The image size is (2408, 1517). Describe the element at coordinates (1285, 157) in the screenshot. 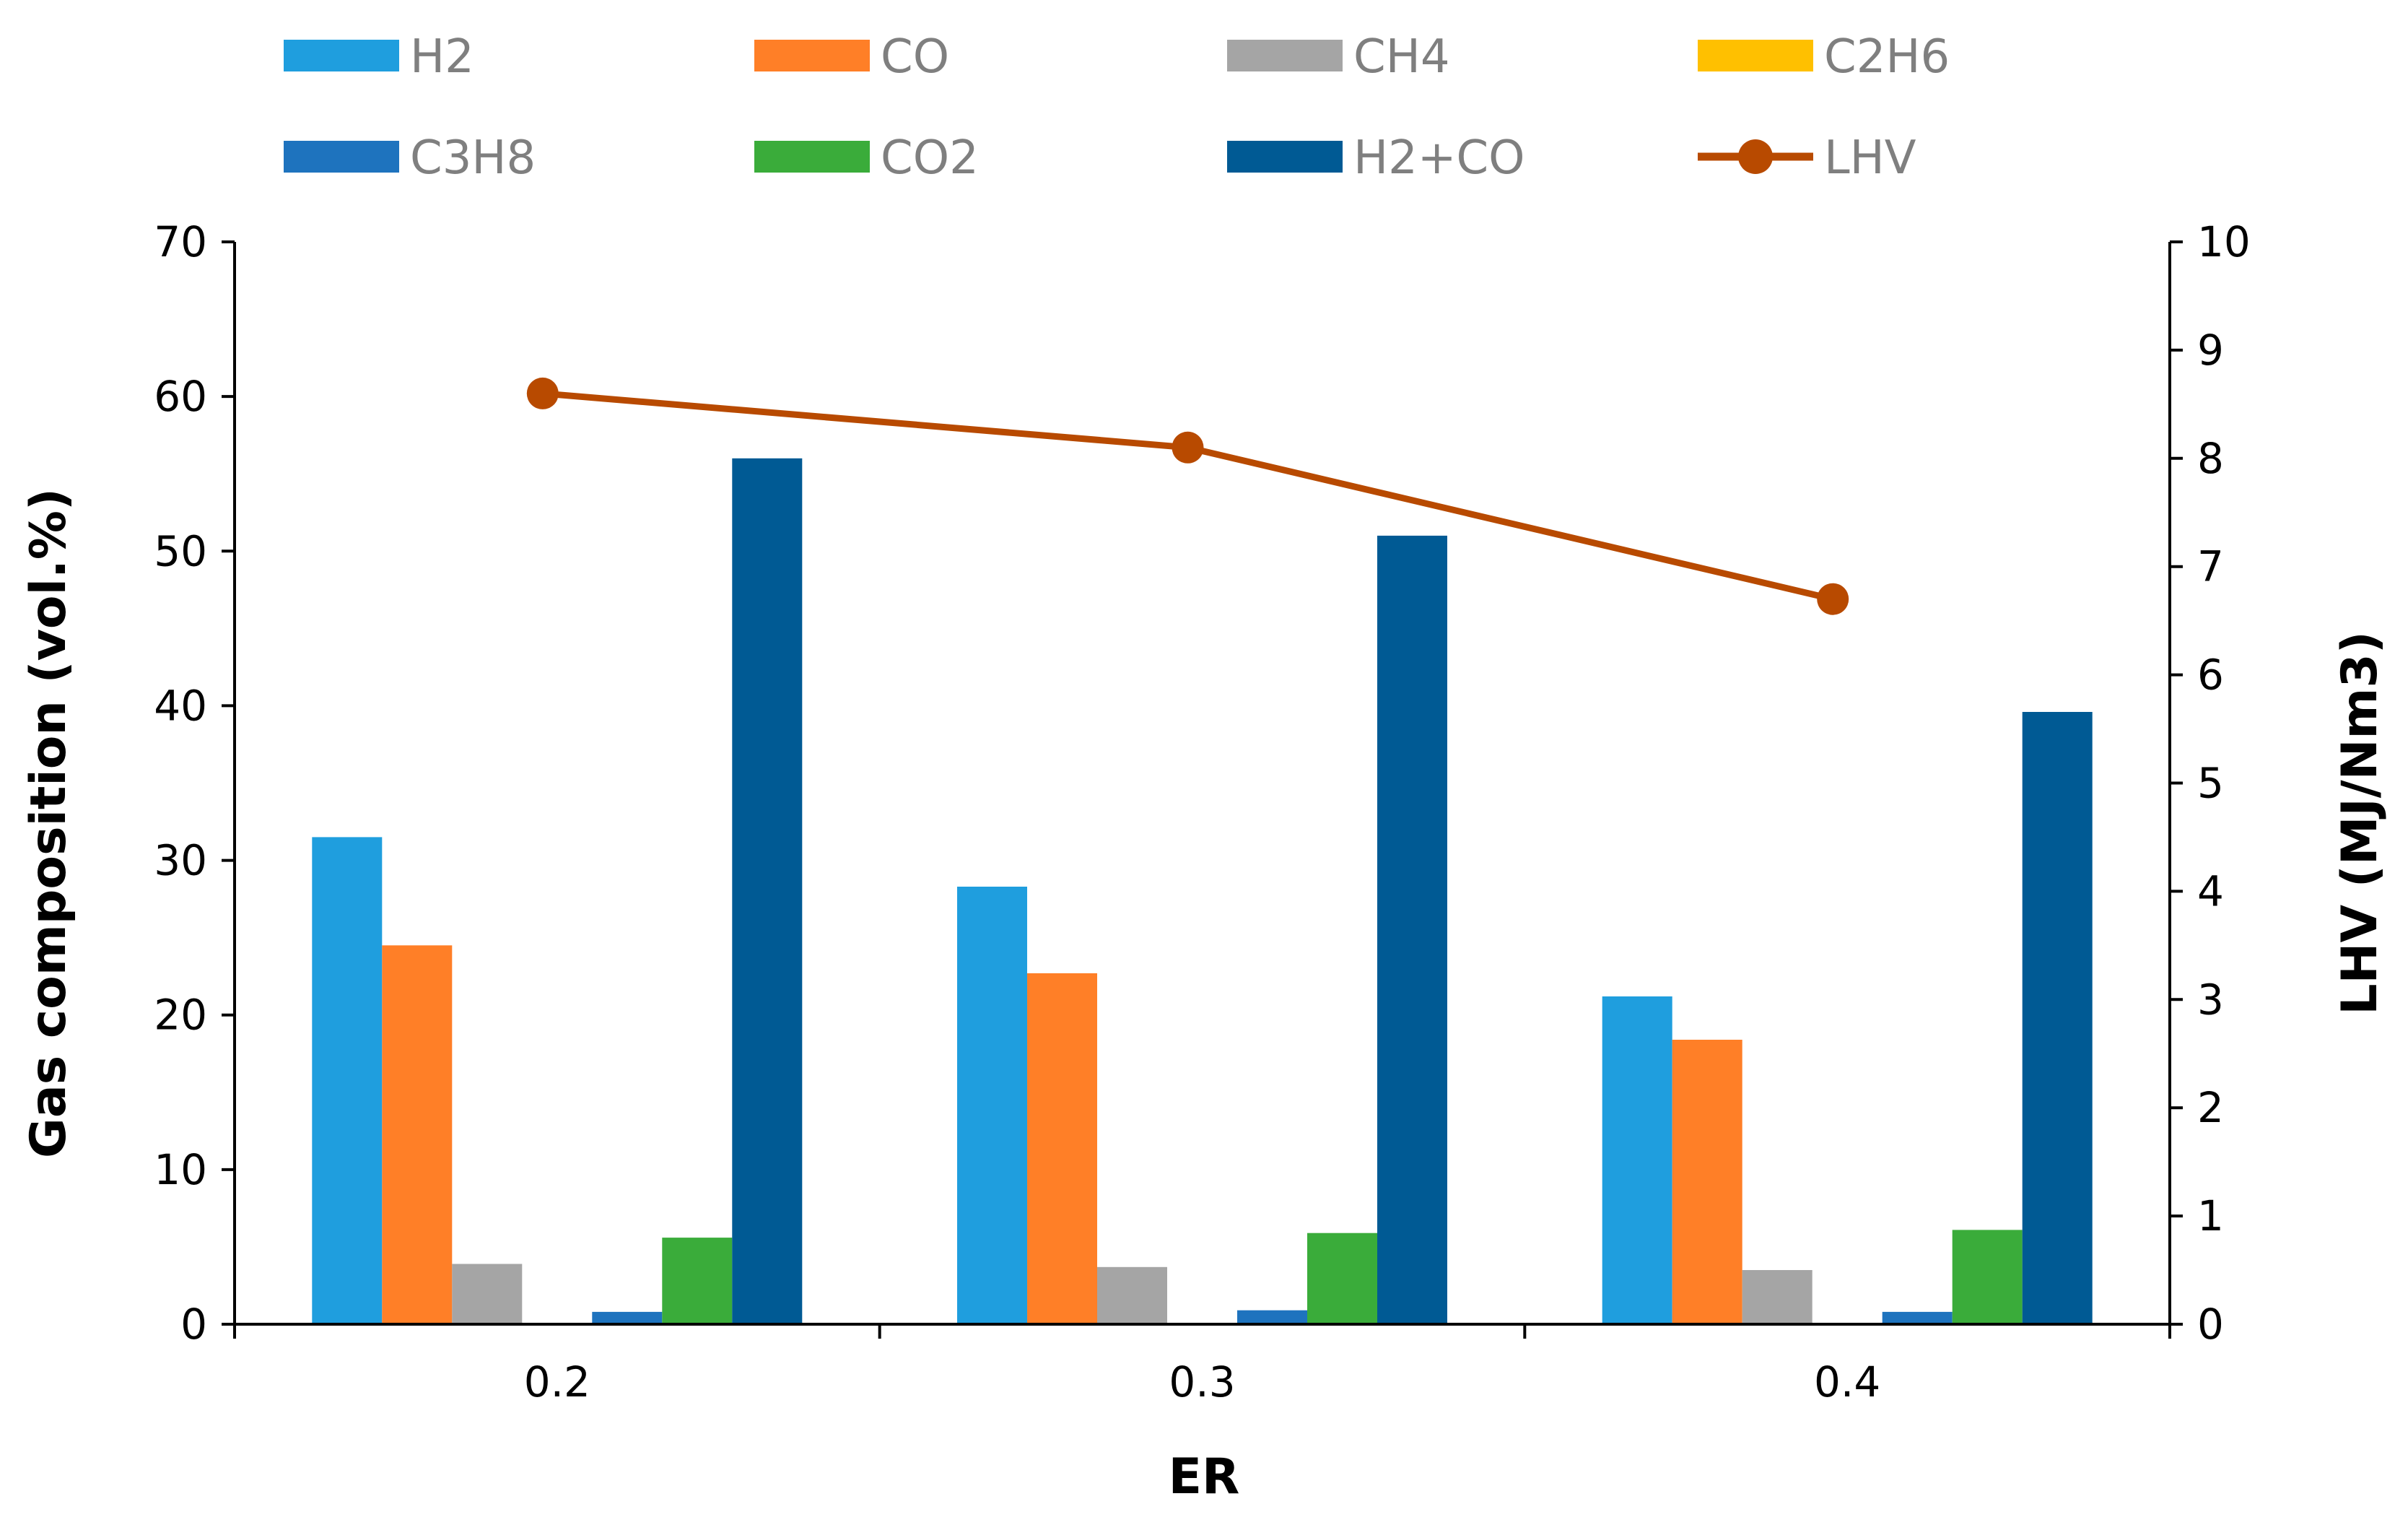

I see `legend-swatch-h2-plus-co` at that location.